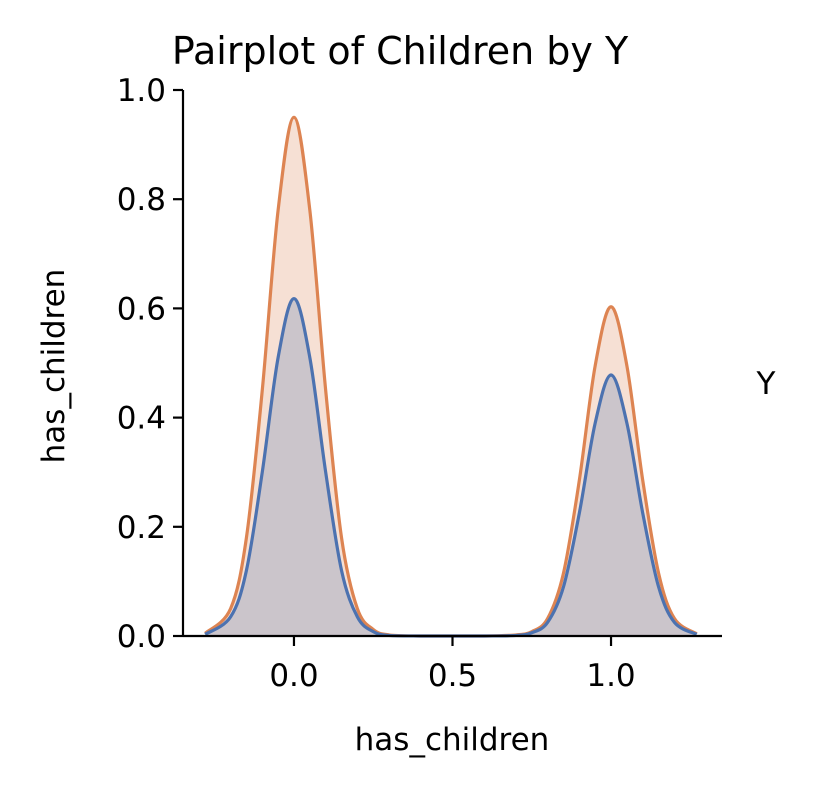 The height and width of the screenshot is (793, 817). What do you see at coordinates (452, 740) in the screenshot?
I see `x-axis-label: has_children` at bounding box center [452, 740].